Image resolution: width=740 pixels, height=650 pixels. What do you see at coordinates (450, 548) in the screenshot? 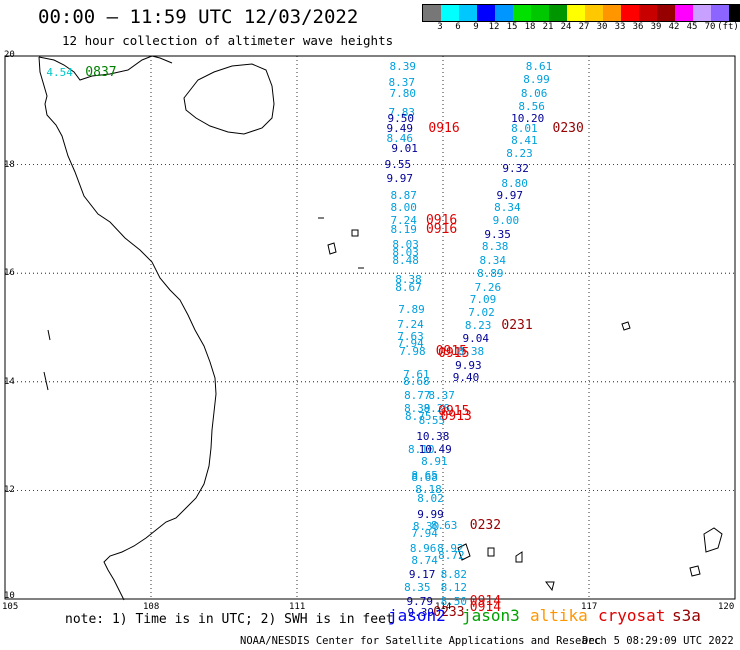
I see `wave-height-value: 8.92` at bounding box center [450, 548].